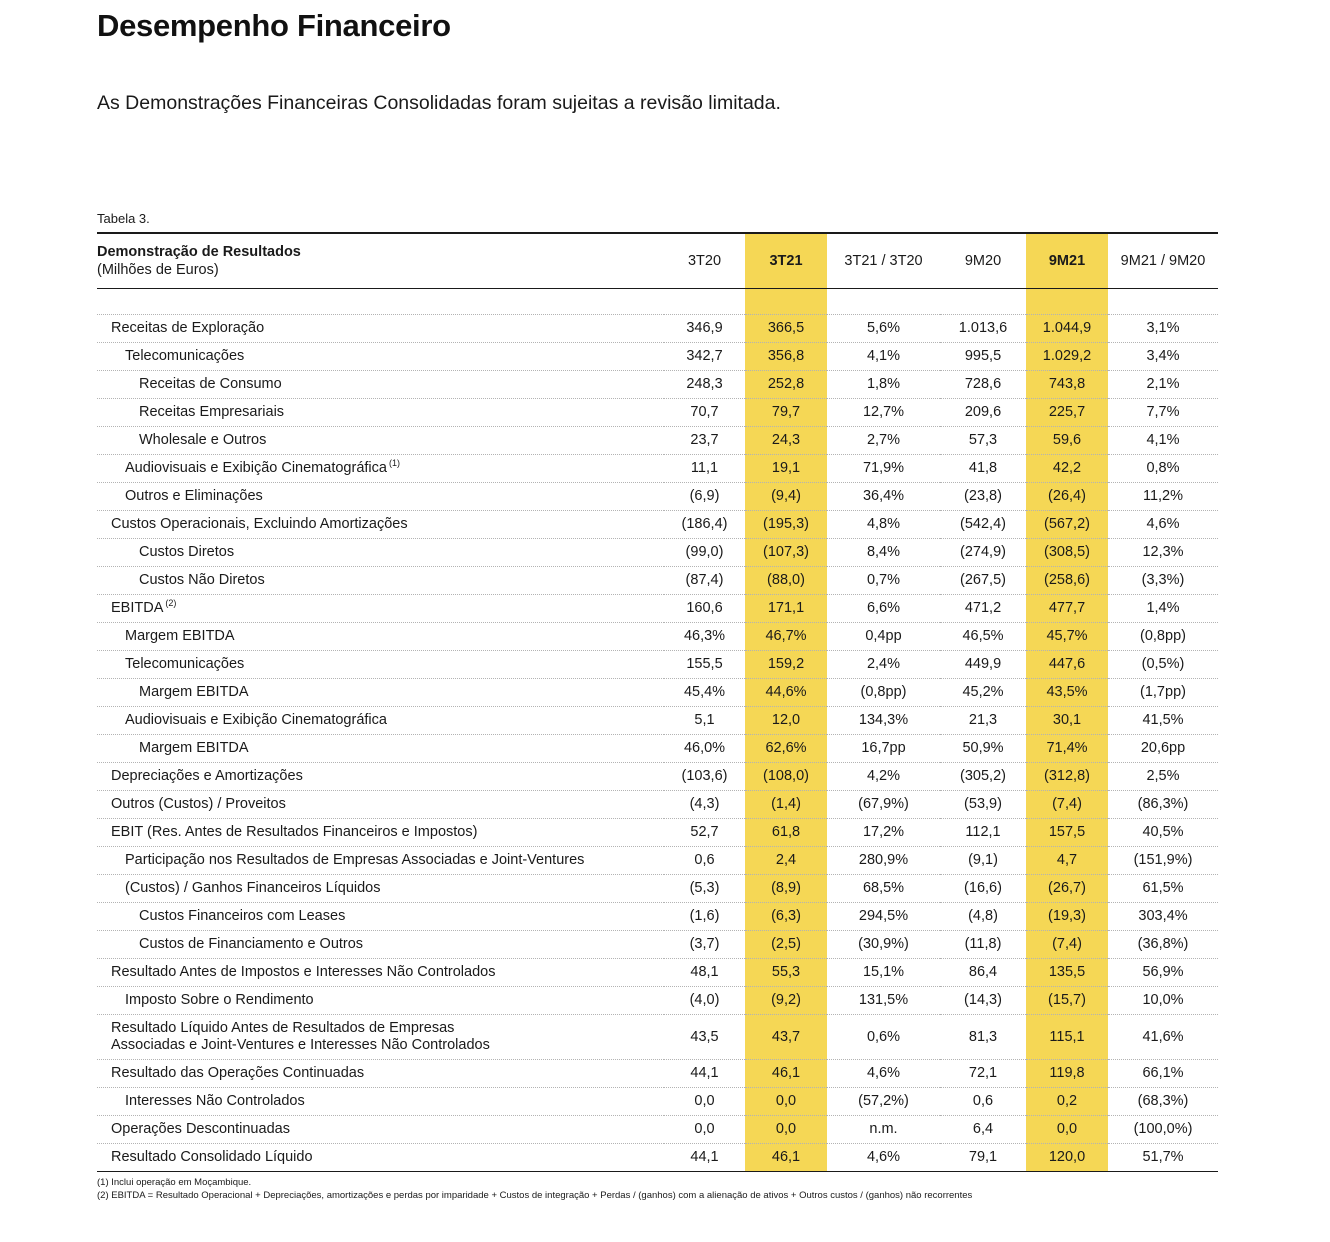  I want to click on row-label-text: Outros (Custos) / Proveitos, so click(198, 804).